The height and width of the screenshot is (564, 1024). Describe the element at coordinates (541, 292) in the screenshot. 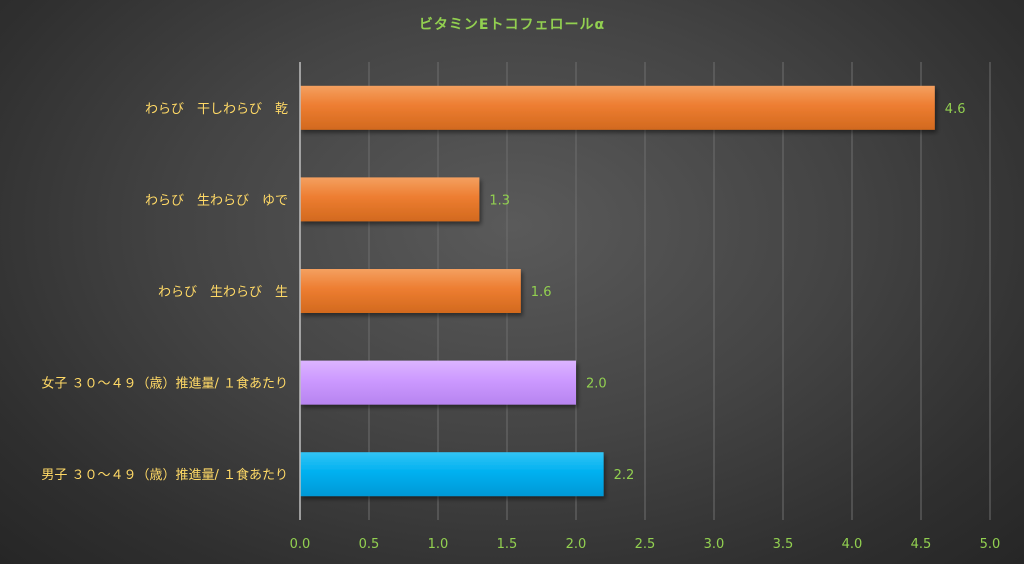

I see `data-label: 1.6` at that location.